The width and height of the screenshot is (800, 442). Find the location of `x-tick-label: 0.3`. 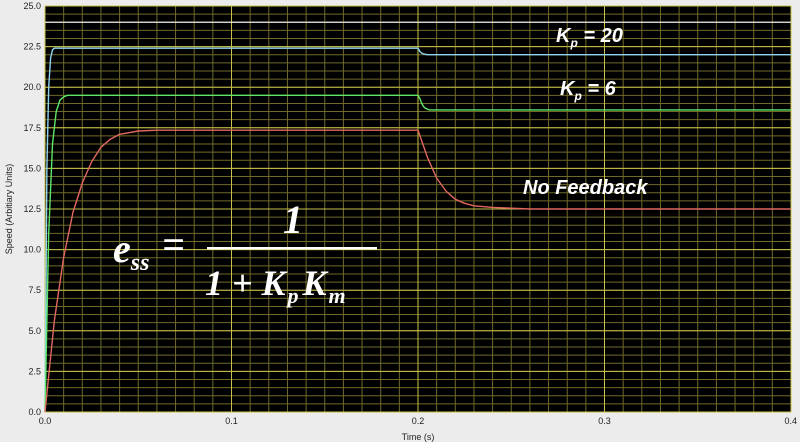

x-tick-label: 0.3 is located at coordinates (604, 421).